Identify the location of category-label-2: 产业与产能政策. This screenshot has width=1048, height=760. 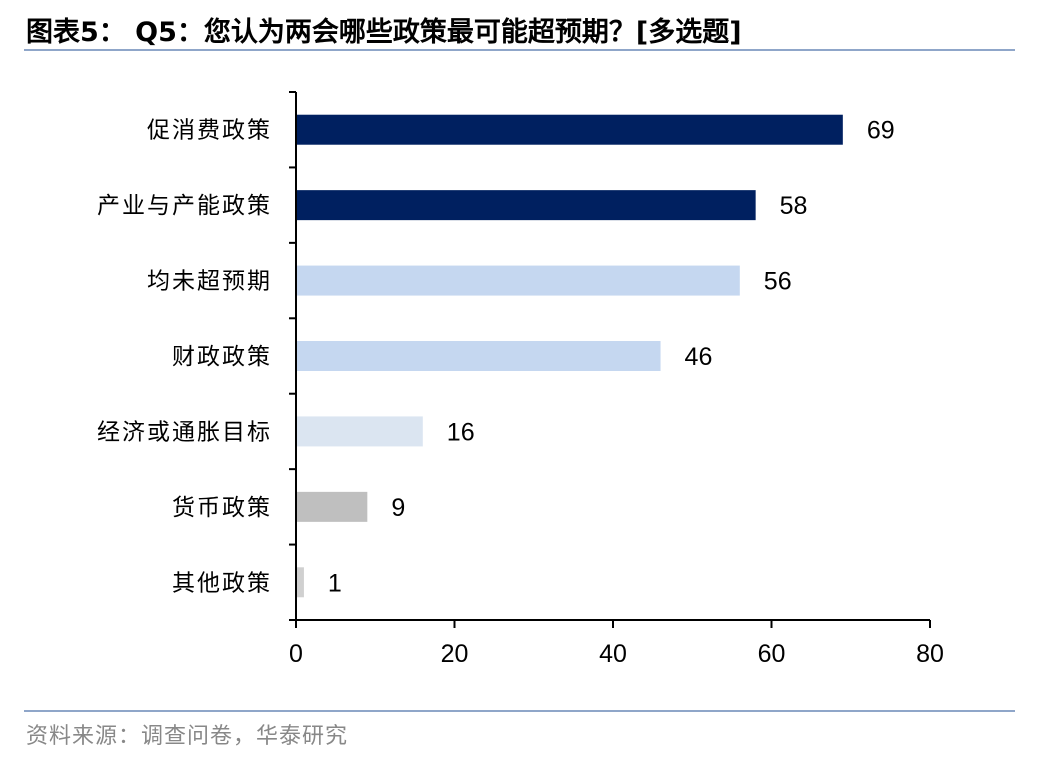
(184, 206).